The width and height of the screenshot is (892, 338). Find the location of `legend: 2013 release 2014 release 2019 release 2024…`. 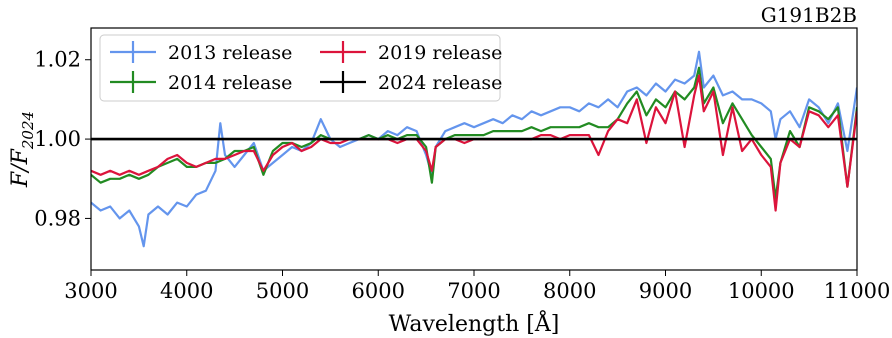

legend: 2013 release 2014 release 2019 release 2024… is located at coordinates (300, 68).